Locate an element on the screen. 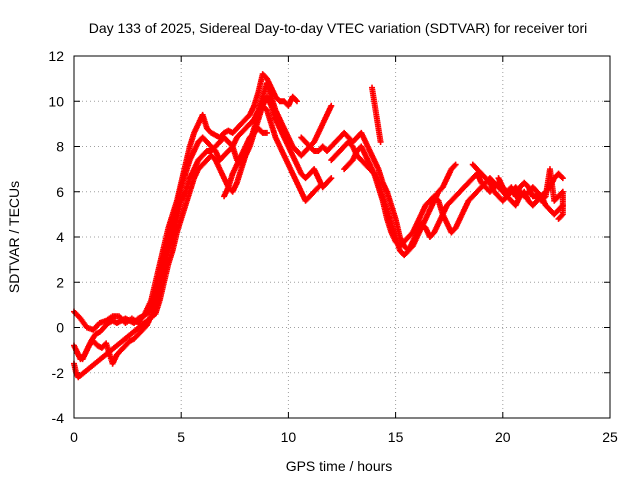 Image resolution: width=640 pixels, height=480 pixels. y-tick-label: -2 is located at coordinates (58, 373).